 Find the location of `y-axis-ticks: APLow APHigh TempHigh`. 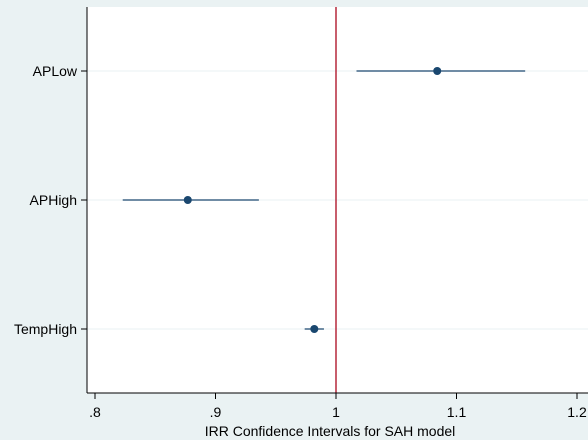

y-axis-ticks: APLow APHigh TempHigh is located at coordinates (50, 200).